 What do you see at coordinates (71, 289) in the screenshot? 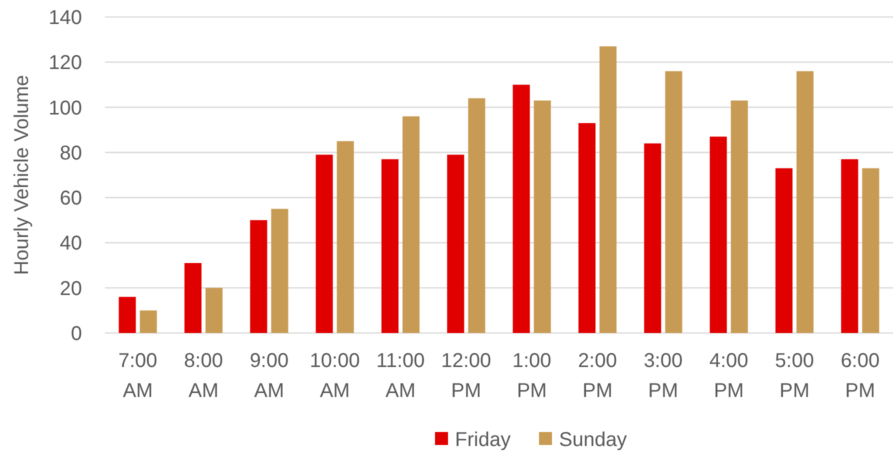
I see `y-tick-label: 20` at bounding box center [71, 289].